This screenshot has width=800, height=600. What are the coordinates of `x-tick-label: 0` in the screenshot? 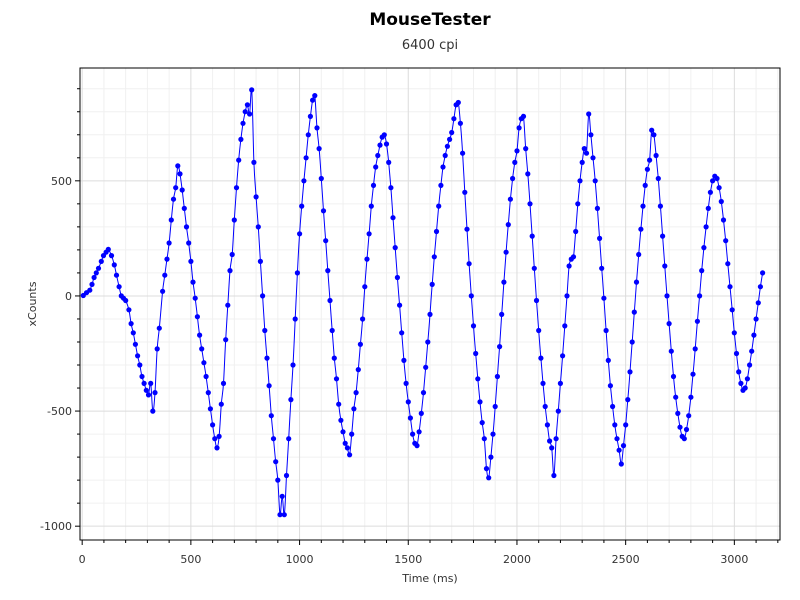 It's located at (82, 559).